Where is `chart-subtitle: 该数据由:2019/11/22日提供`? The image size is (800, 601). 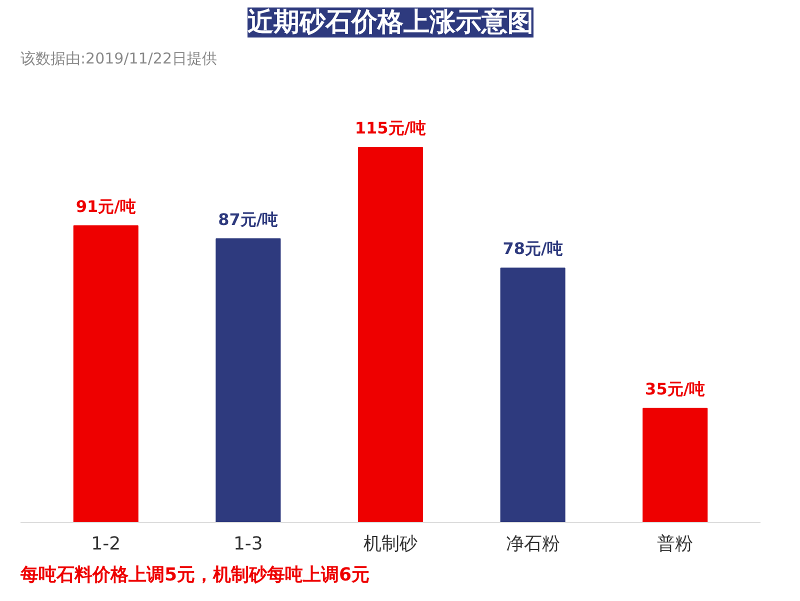
chart-subtitle: 该数据由:2019/11/22日提供 is located at coordinates (119, 59).